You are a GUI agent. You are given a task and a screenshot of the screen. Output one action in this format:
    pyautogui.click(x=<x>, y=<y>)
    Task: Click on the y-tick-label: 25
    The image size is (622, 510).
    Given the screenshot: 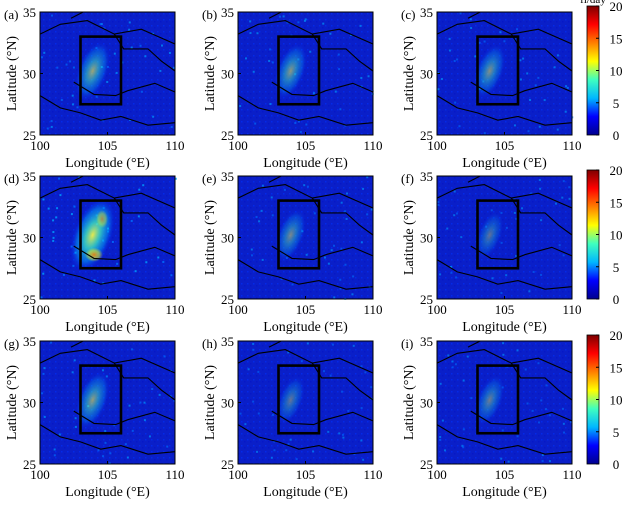 What is the action you would take?
    pyautogui.click(x=29, y=299)
    